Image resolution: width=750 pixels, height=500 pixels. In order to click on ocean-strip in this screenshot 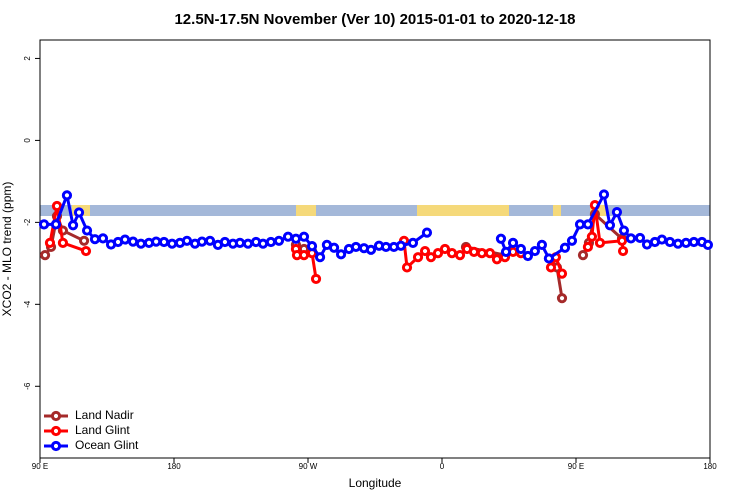, I will do `click(375, 210)`.